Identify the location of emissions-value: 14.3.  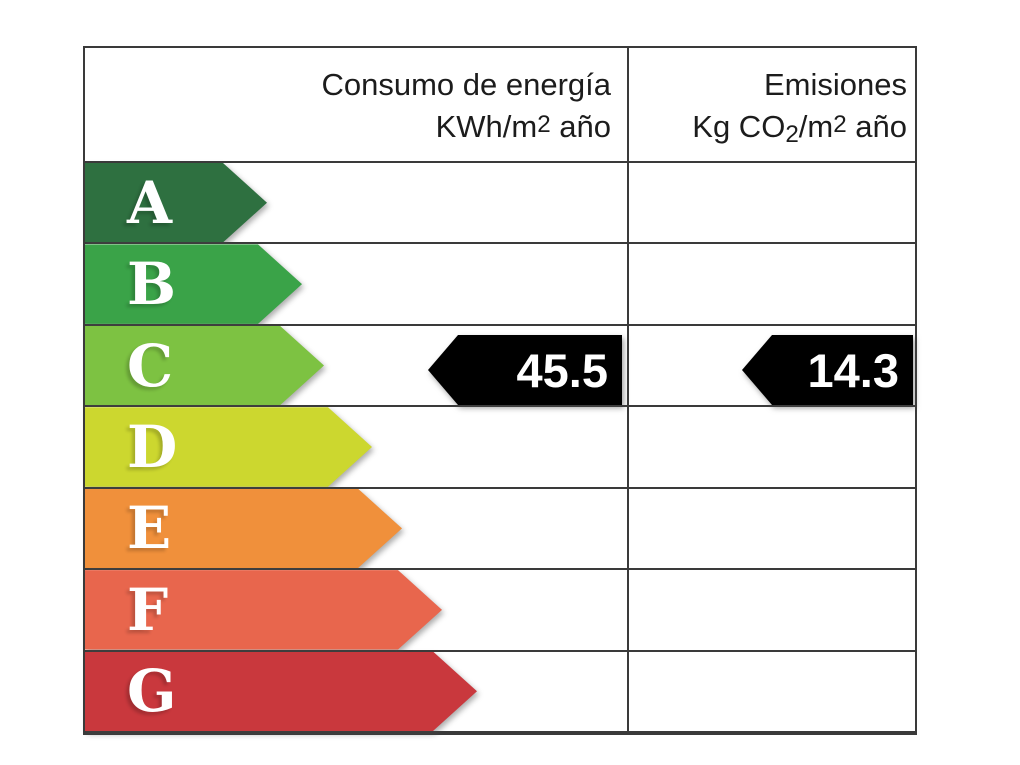
(853, 370).